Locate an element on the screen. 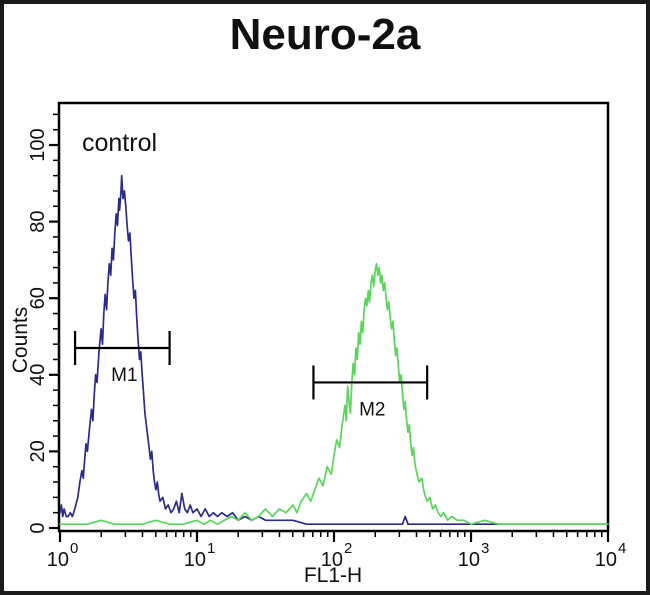  y-tick-label: 40 is located at coordinates (38, 375).